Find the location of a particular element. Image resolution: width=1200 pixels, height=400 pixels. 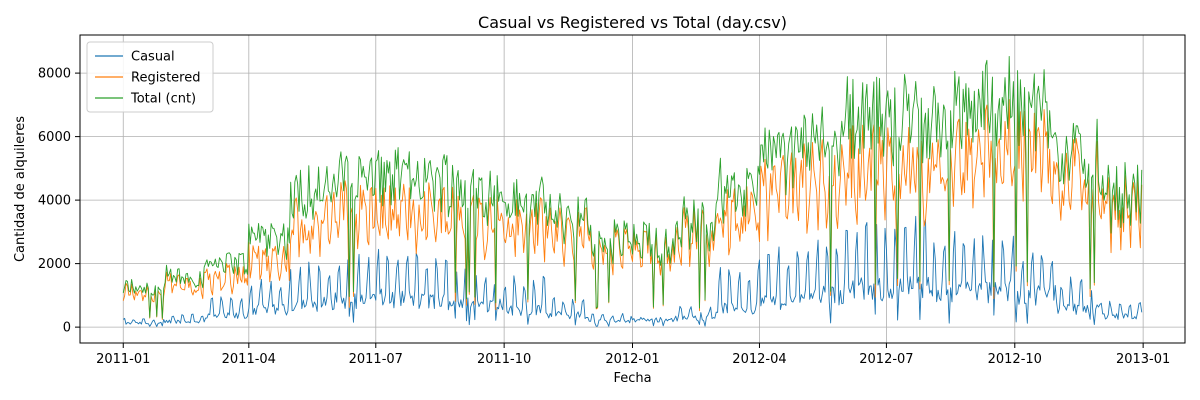

legend: Casual Registered Total (cnt) is located at coordinates (150, 77).